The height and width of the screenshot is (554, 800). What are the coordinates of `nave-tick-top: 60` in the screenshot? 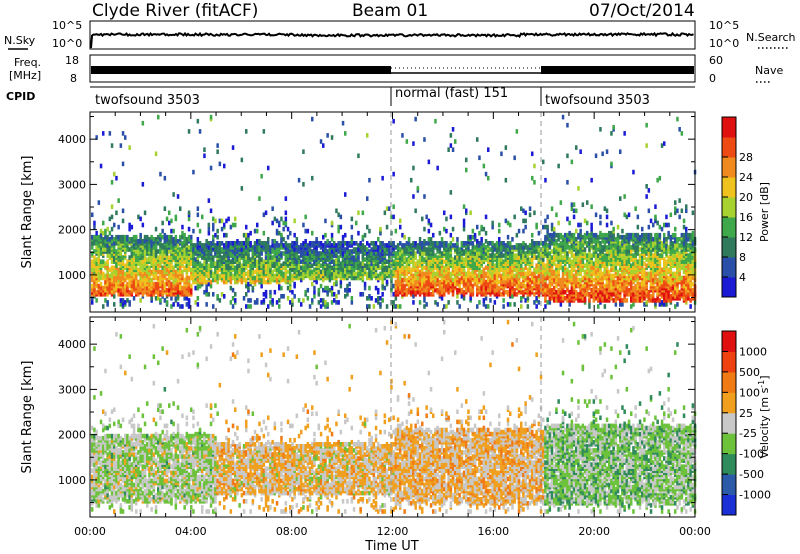 It's located at (716, 60).